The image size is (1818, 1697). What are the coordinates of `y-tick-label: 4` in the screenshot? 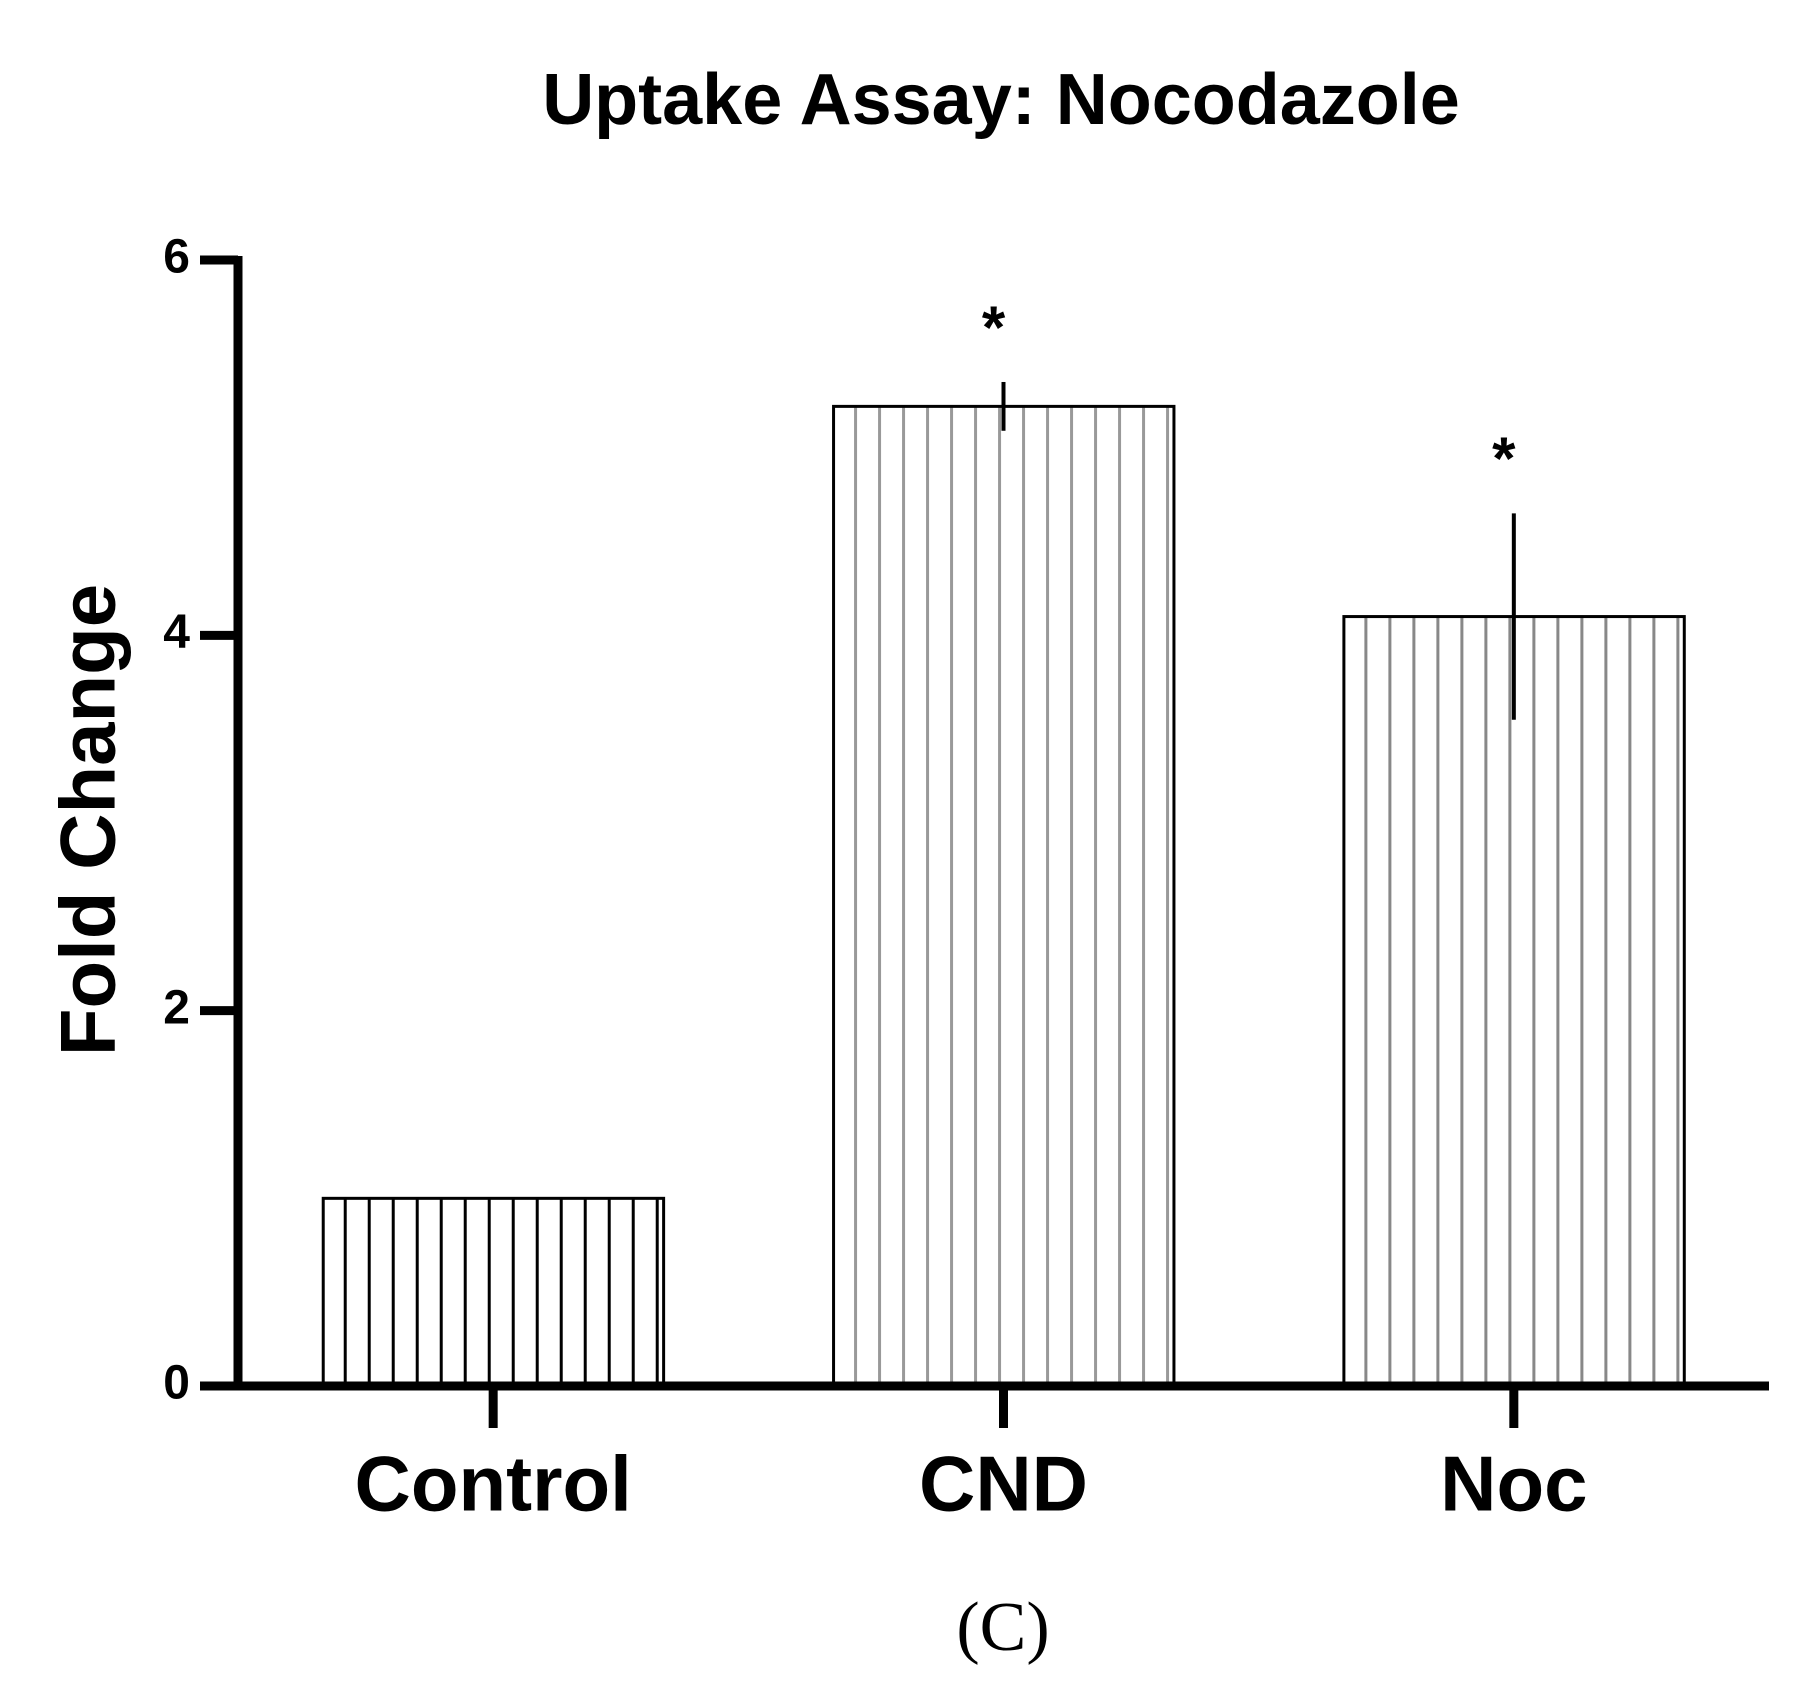 It's located at (176, 632).